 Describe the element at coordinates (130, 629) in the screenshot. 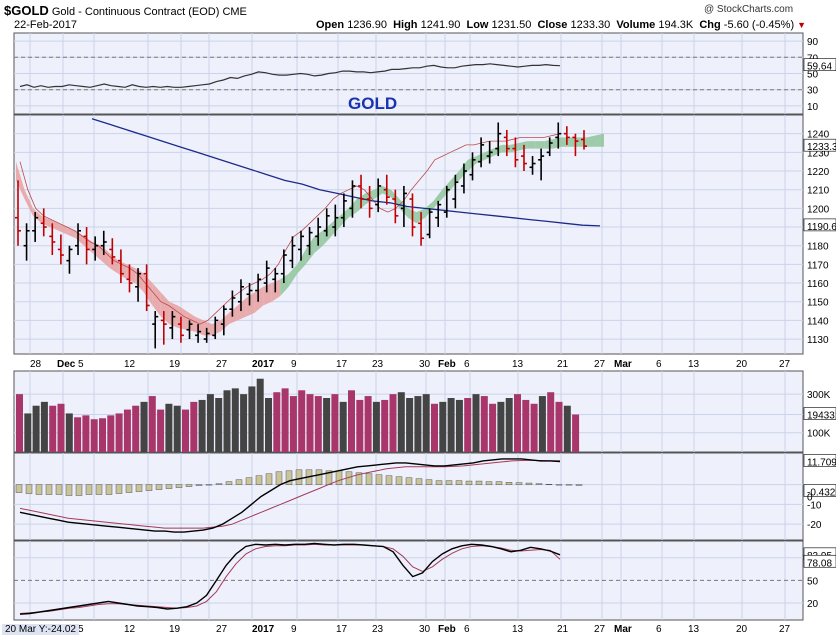

I see `x-tick-label-bottom: 12` at that location.